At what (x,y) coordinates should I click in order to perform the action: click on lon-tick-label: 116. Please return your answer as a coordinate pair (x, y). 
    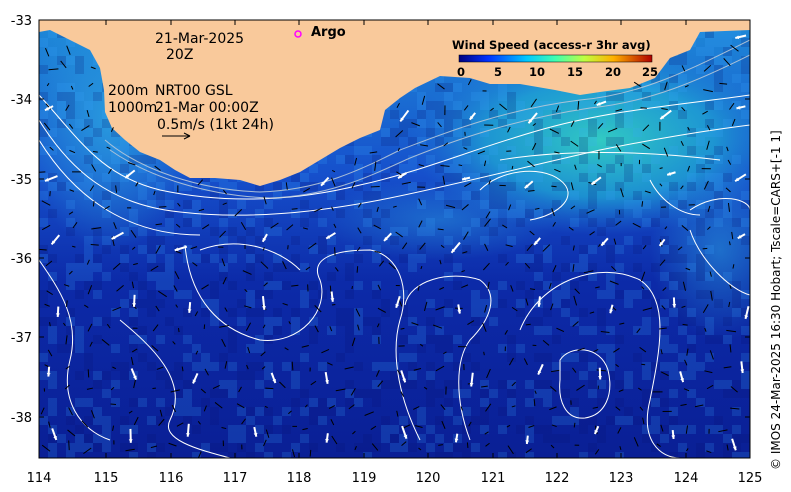
    Looking at the image, I should click on (171, 478).